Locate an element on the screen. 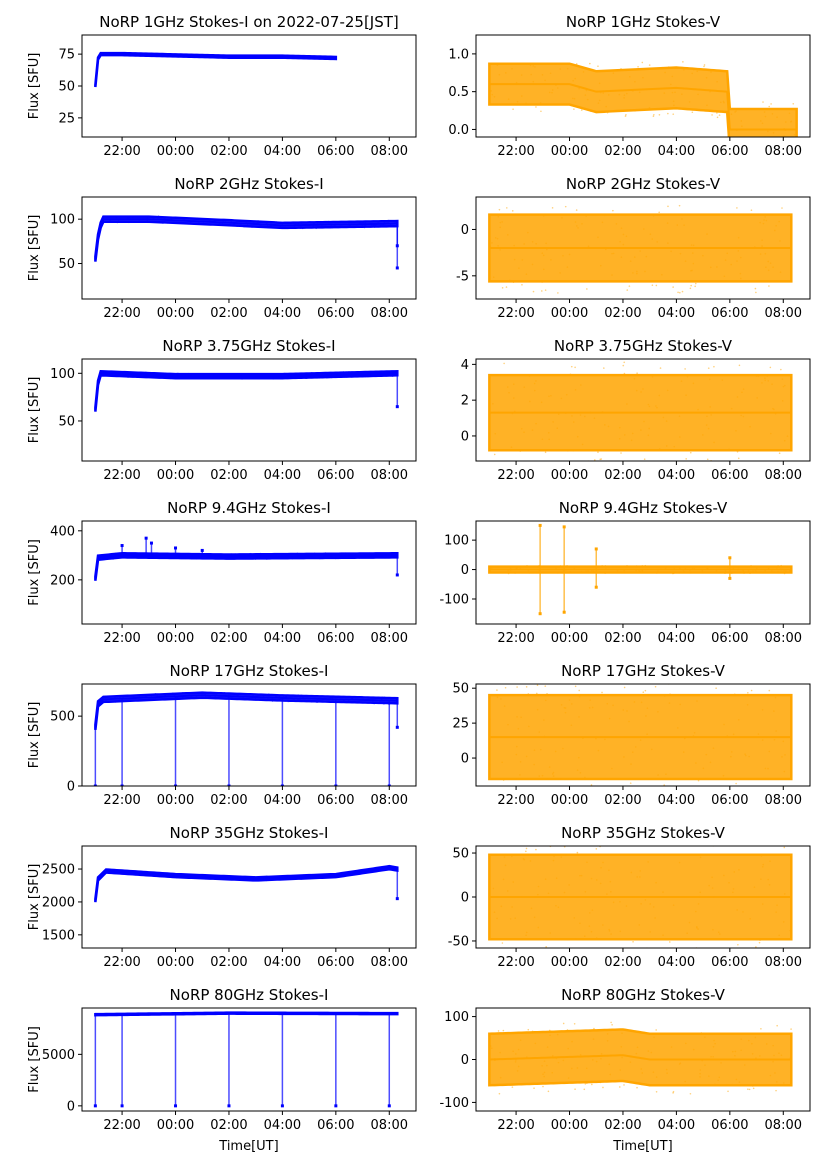  x-tick-label: 06:00 is located at coordinates (729, 638).